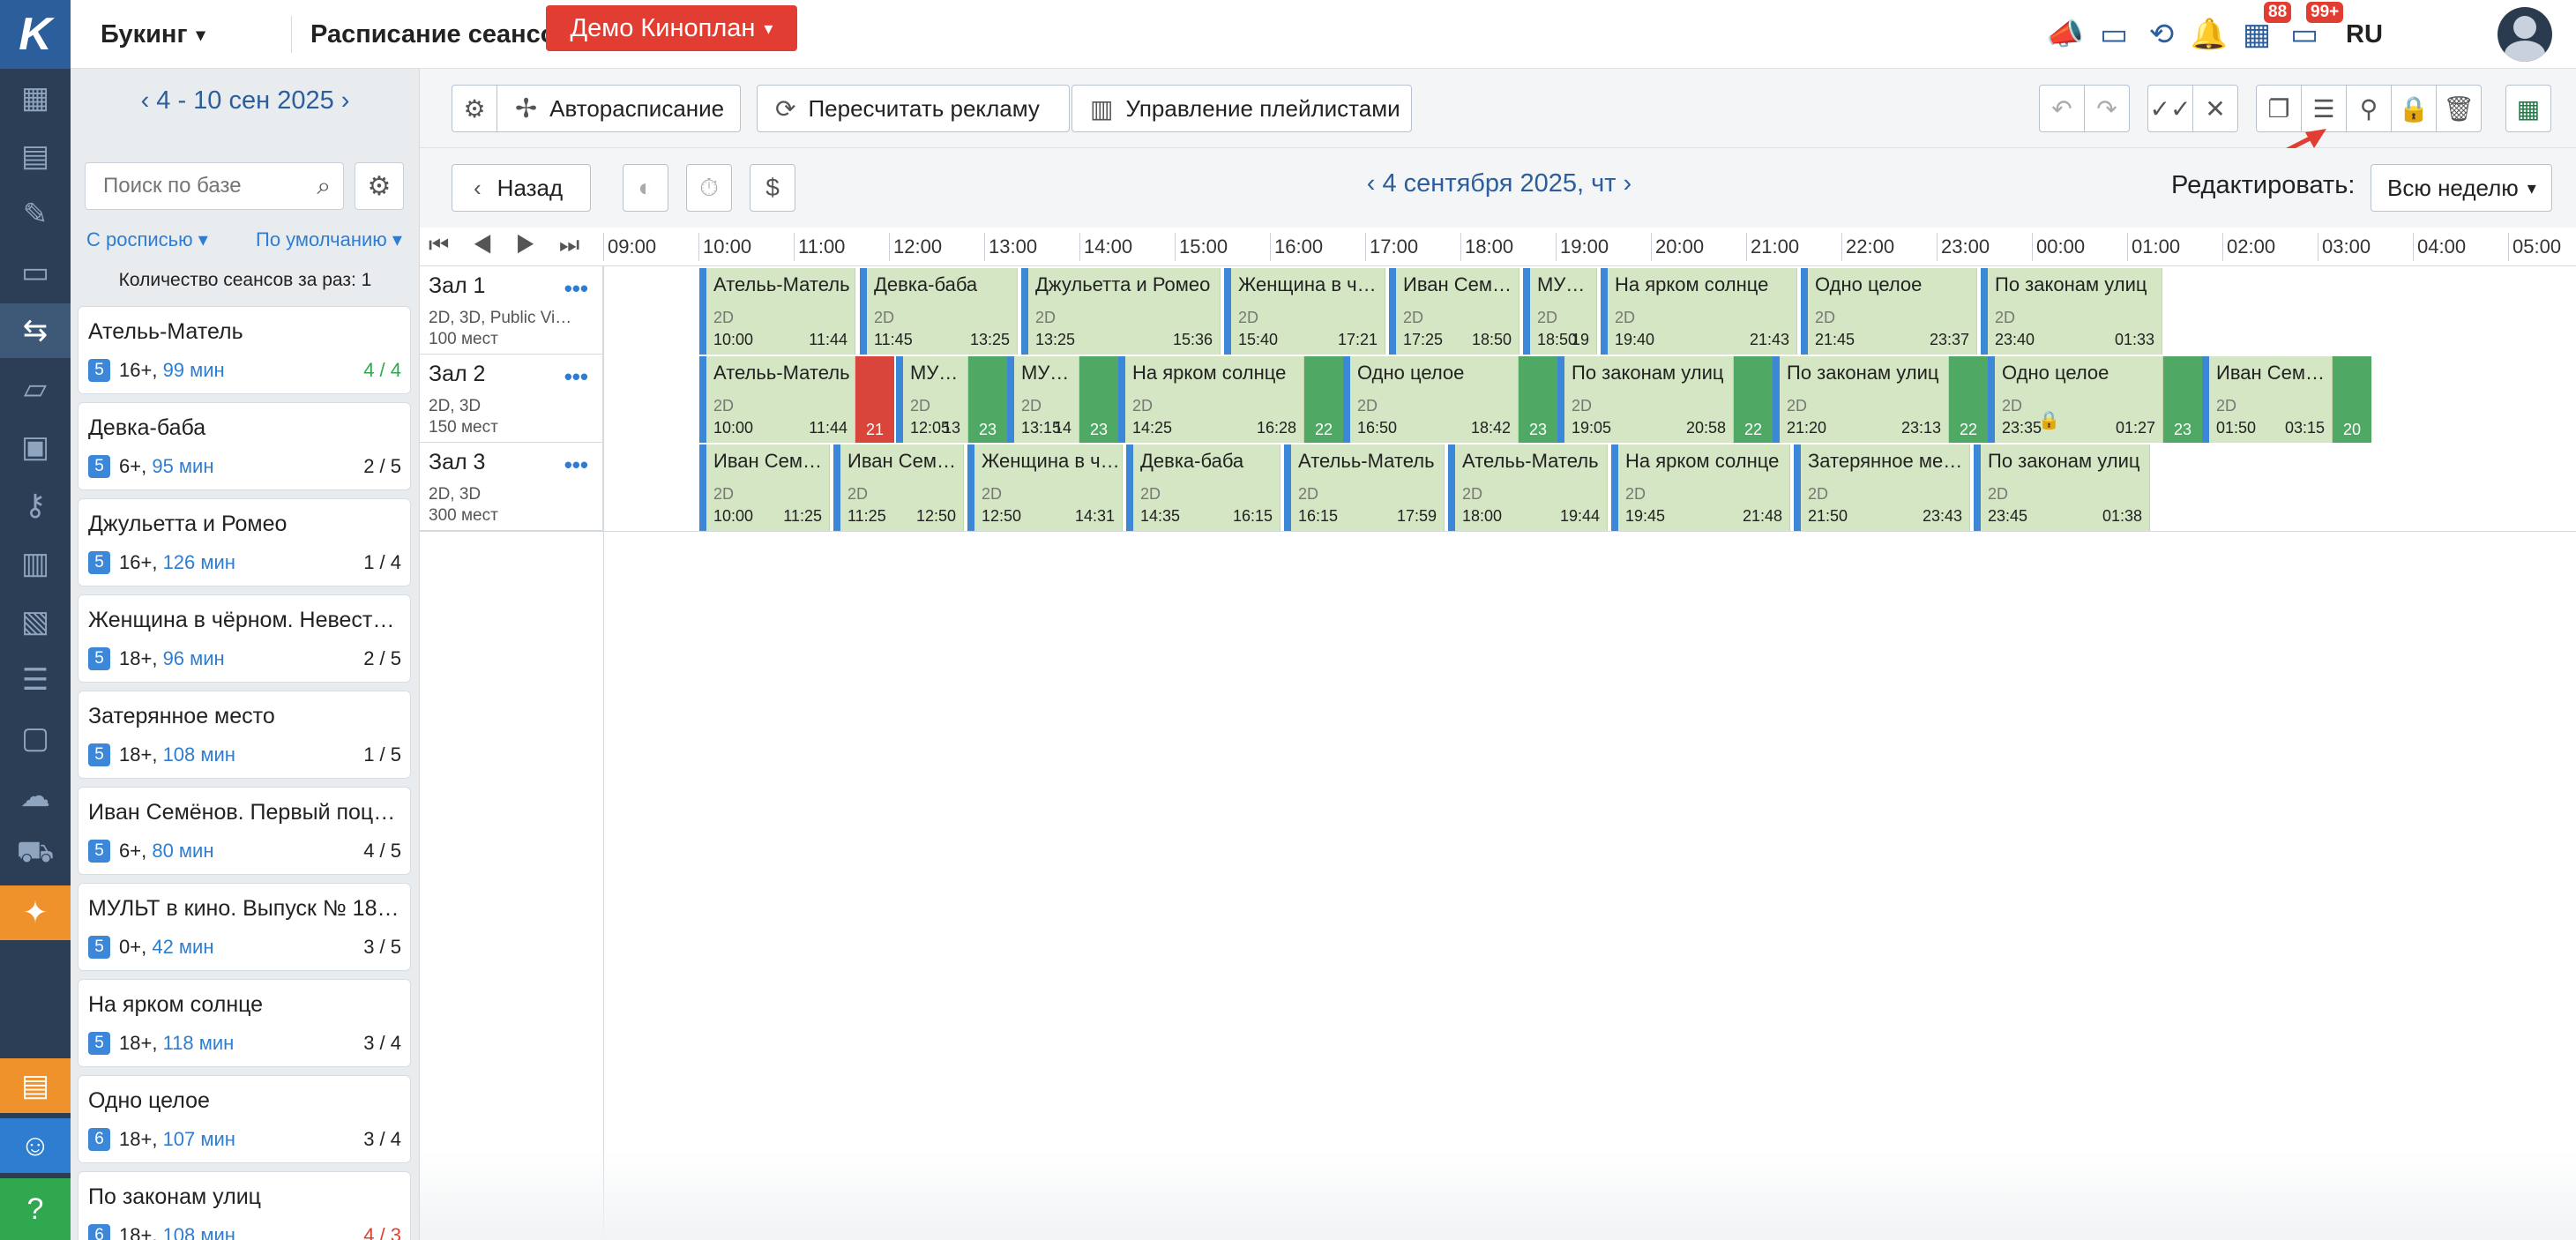  I want to click on week-navigator: ‹ 4 - 10 сен 2025 ›, so click(245, 100).